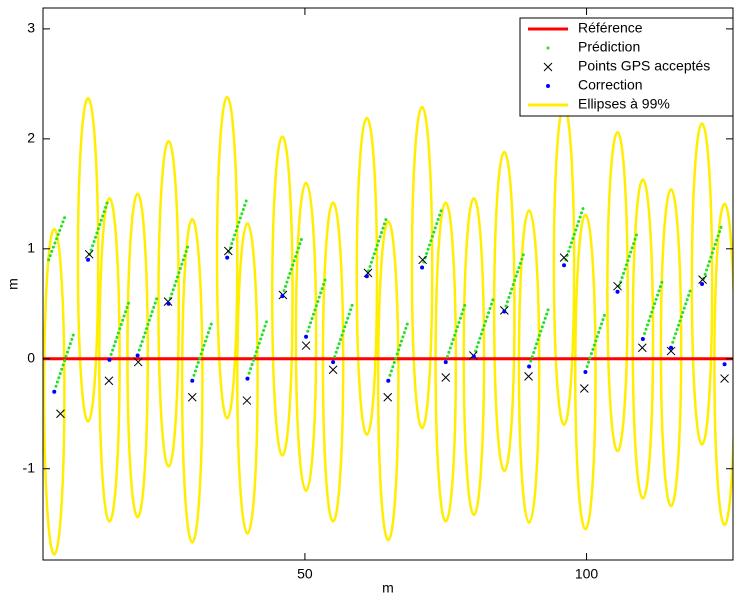 This screenshot has width=735, height=598. I want to click on legend-label: Correction, so click(610, 85).